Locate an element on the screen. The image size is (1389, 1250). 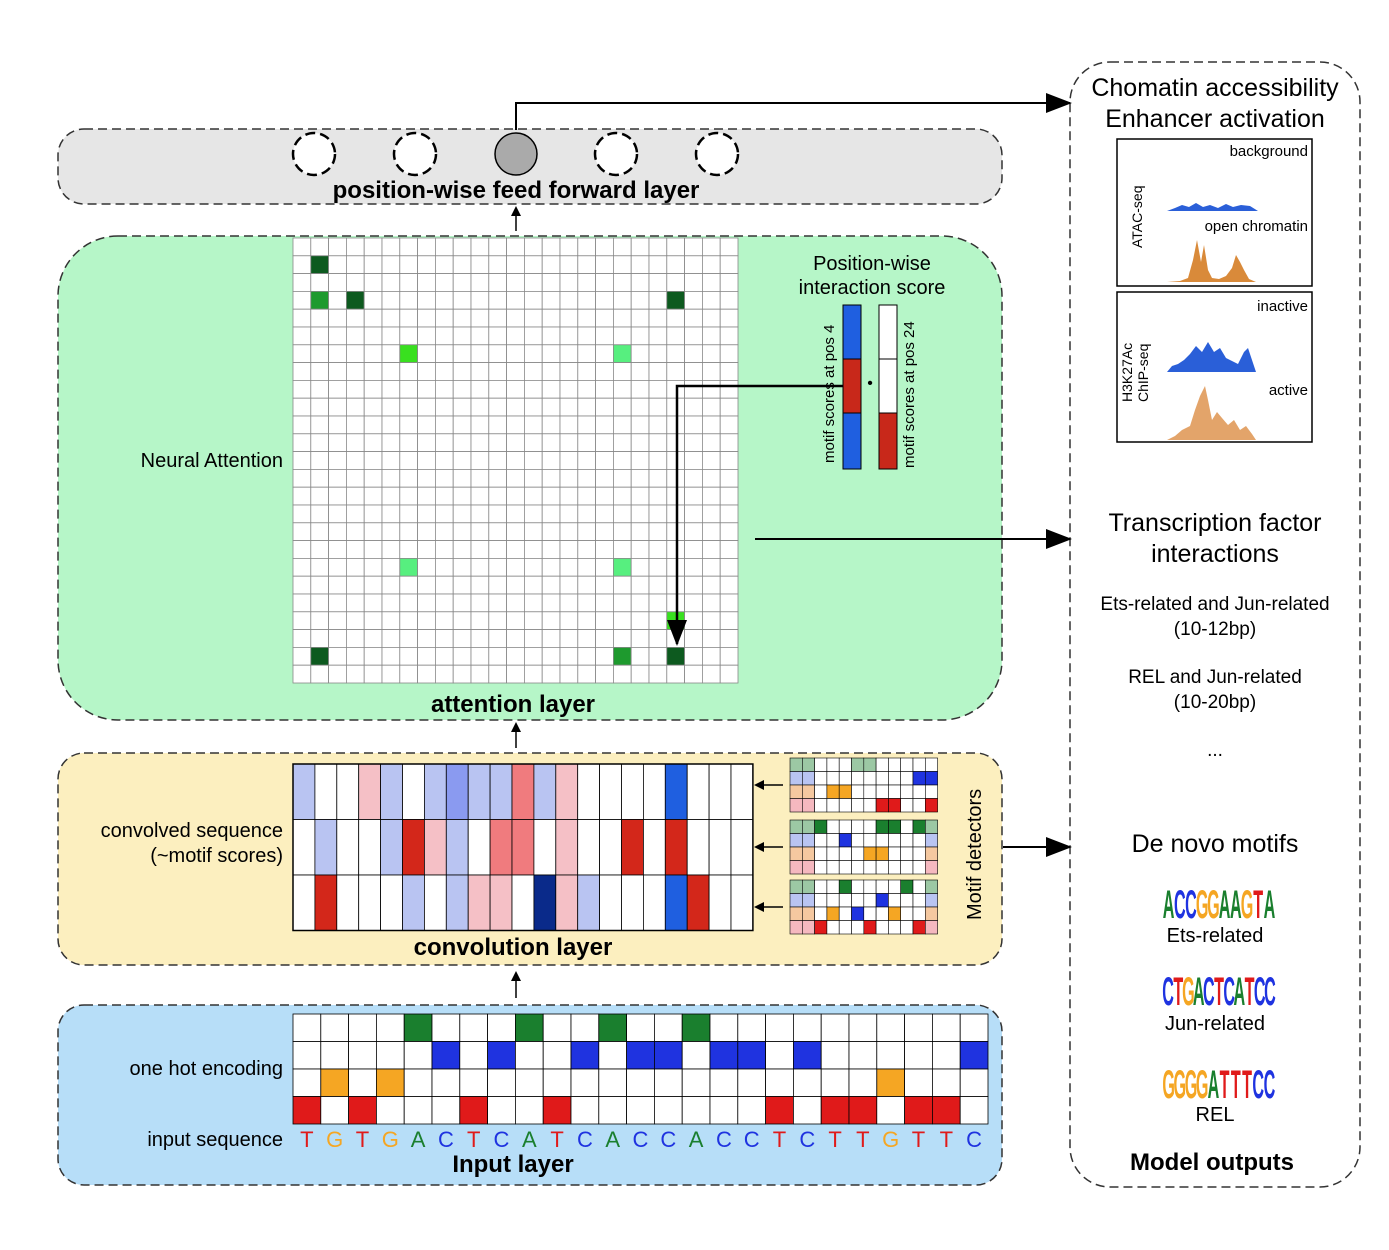
ff-node is located at coordinates (717, 154).